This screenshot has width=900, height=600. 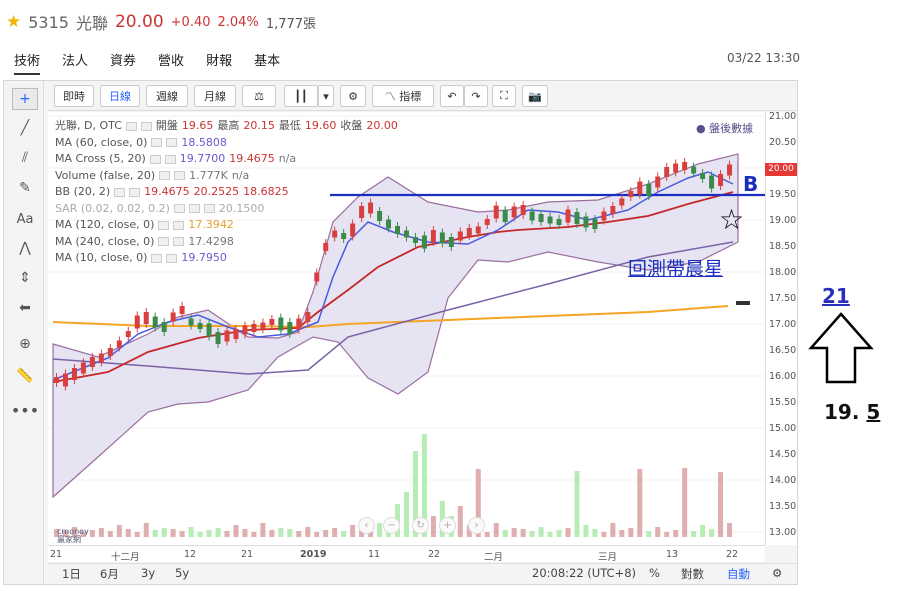 What do you see at coordinates (120, 192) in the screenshot?
I see `bb-settings-icon` at bounding box center [120, 192].